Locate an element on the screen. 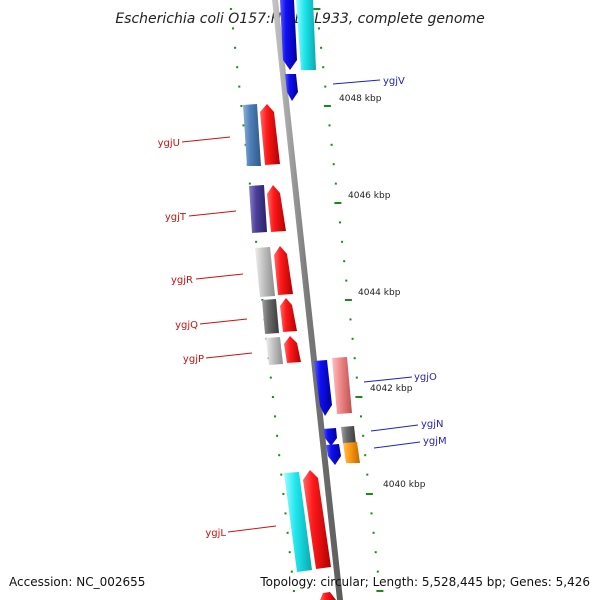 The width and height of the screenshot is (600, 600). gene-label-ygjP: ygjP is located at coordinates (193, 359).